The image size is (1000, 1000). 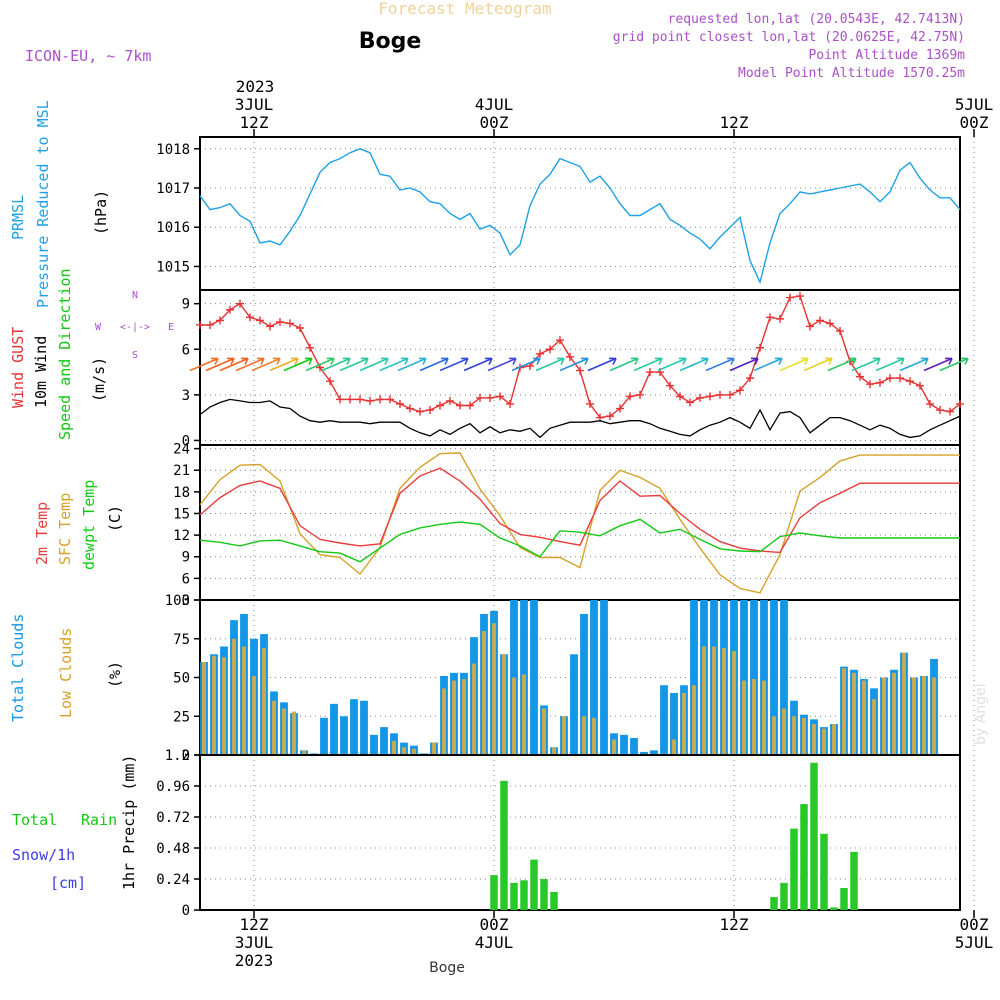 I want to click on station-name: Boge, so click(x=390, y=41).